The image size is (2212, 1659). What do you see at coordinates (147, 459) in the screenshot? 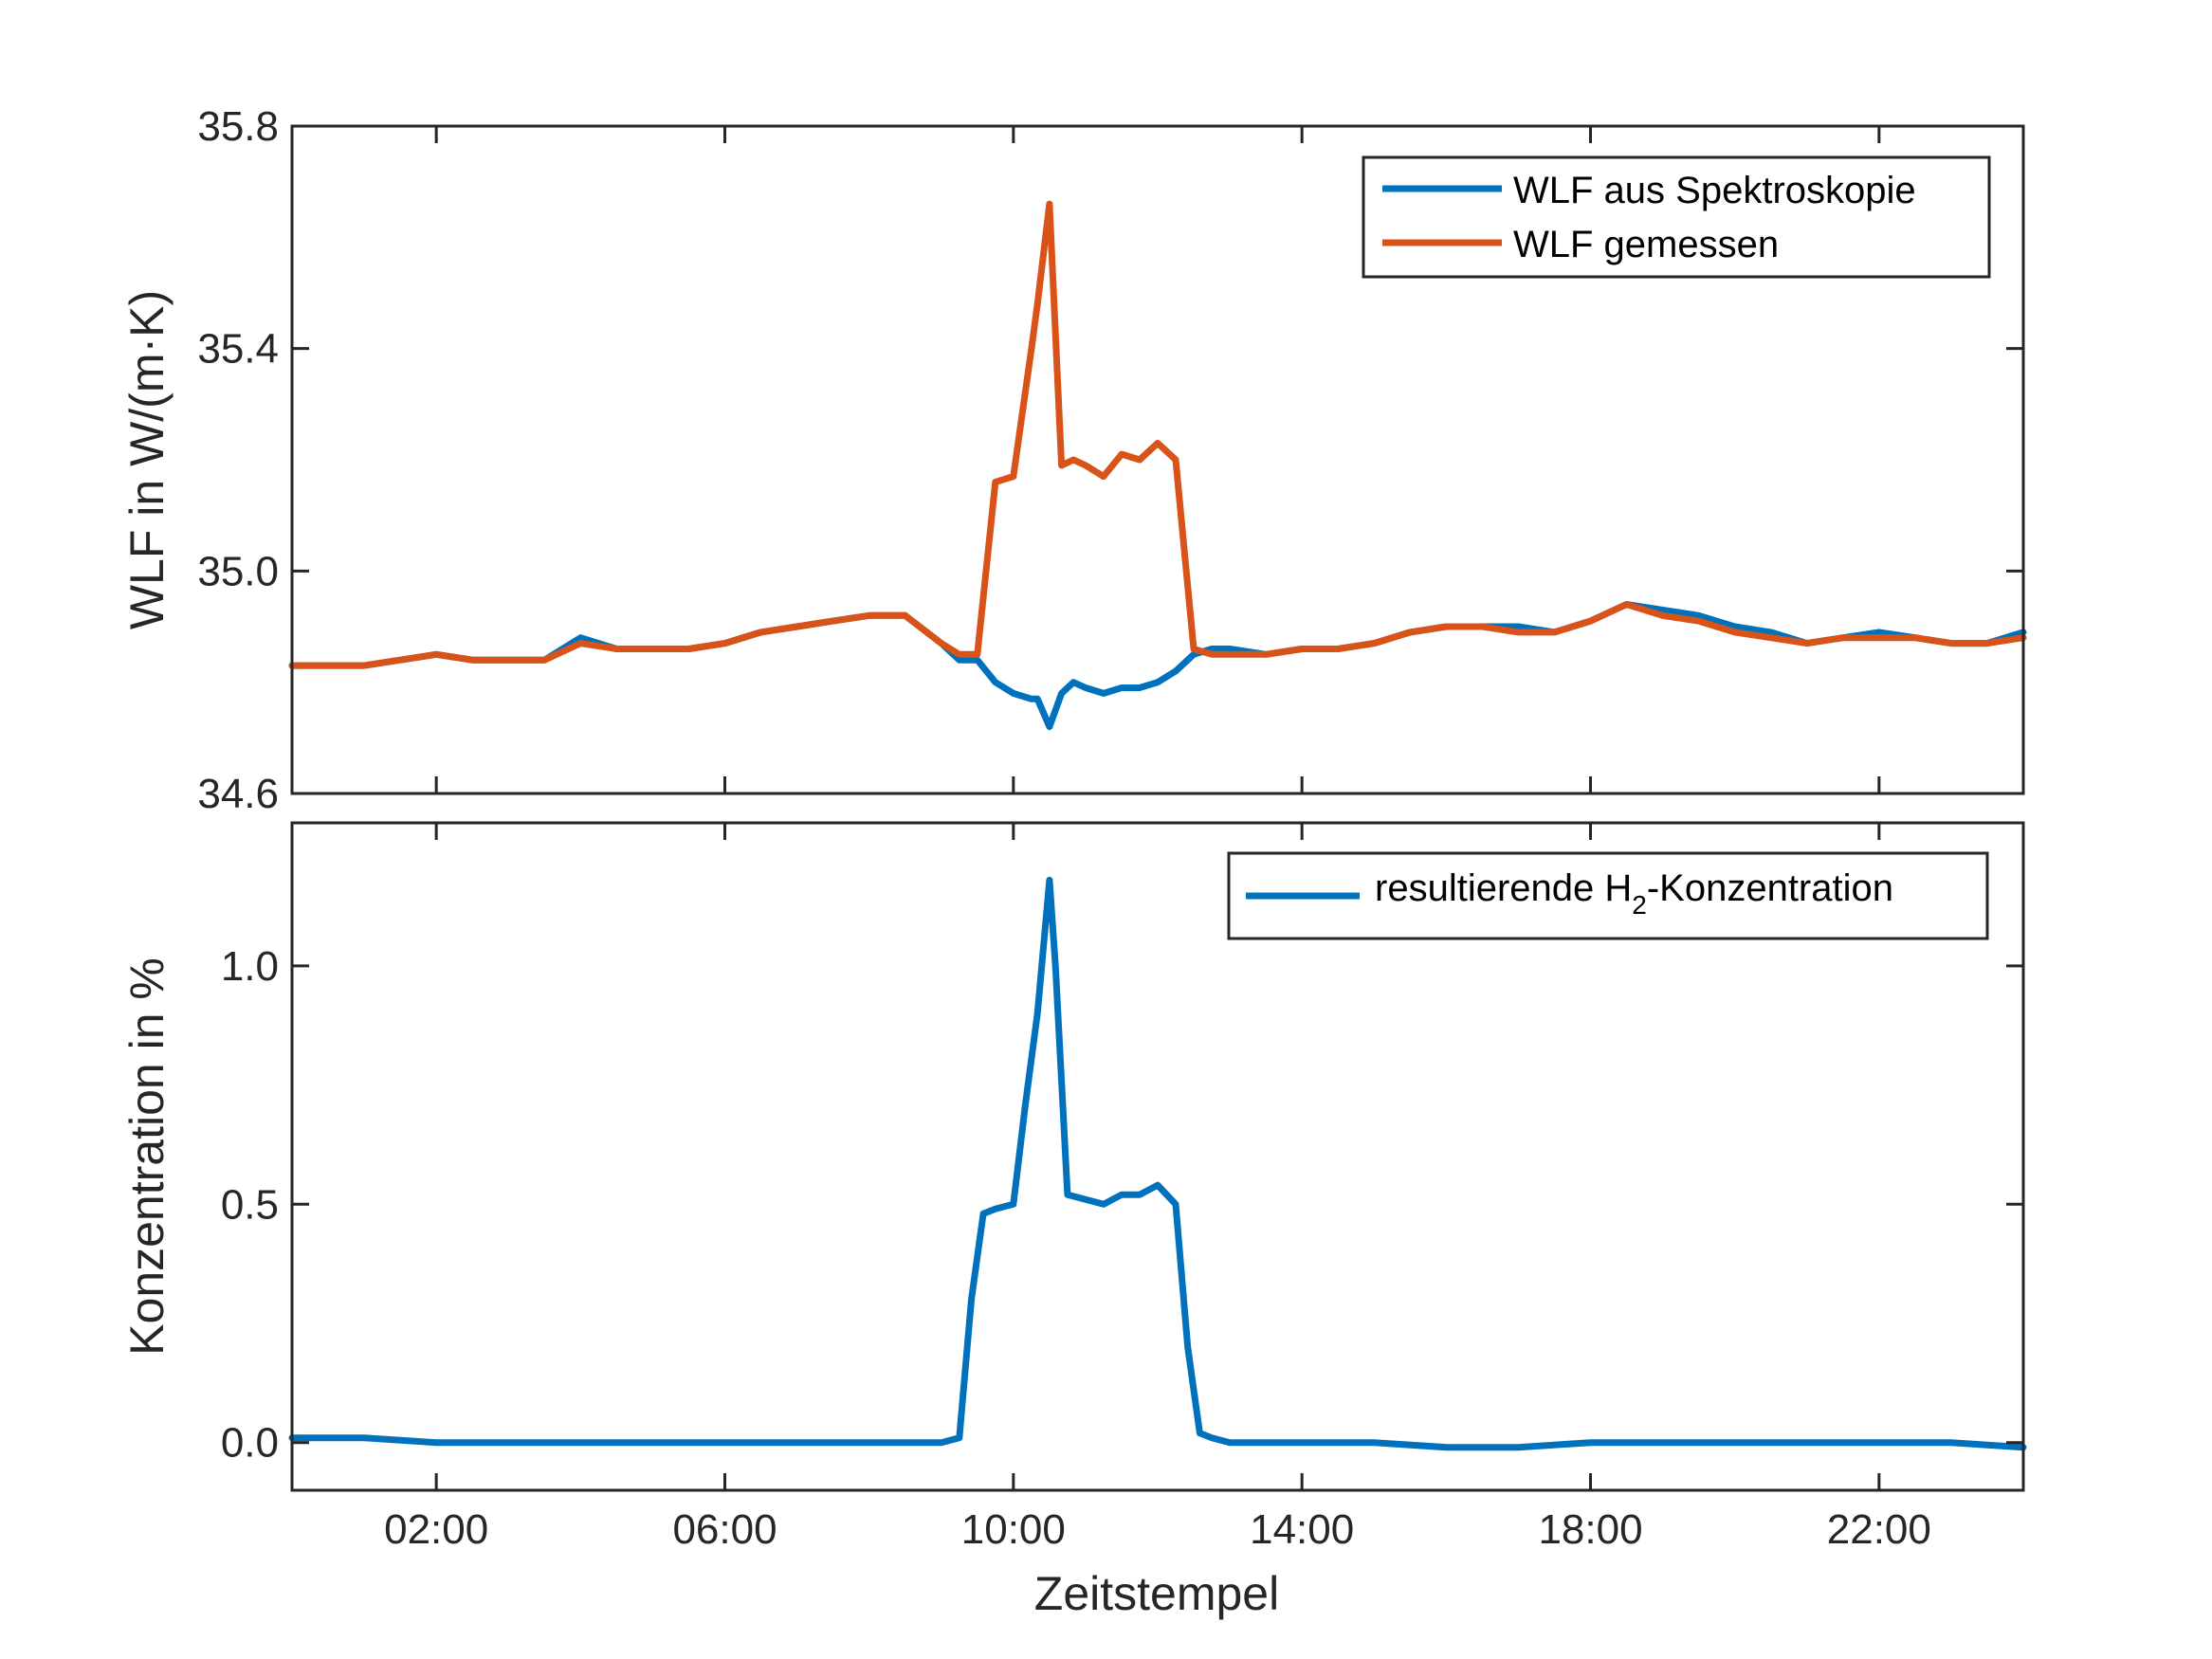
I see `top-y-axis-label: WLF in W/(m·K)` at bounding box center [147, 459].